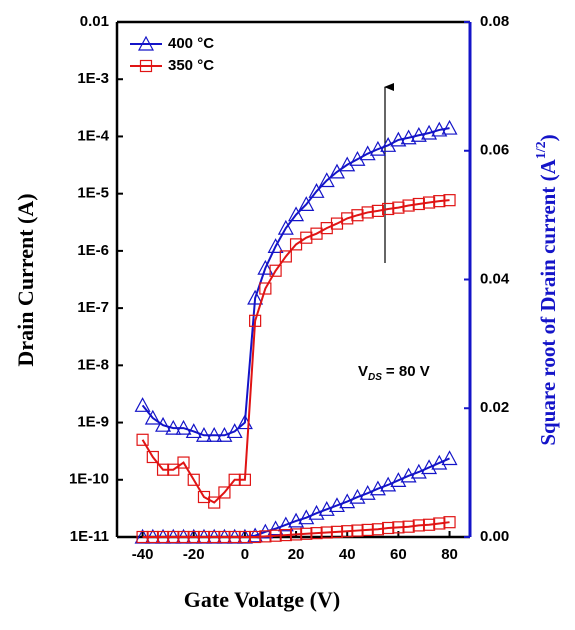 The width and height of the screenshot is (575, 630). Describe the element at coordinates (93, 193) in the screenshot. I see `y-tick-label: 1E-5` at that location.